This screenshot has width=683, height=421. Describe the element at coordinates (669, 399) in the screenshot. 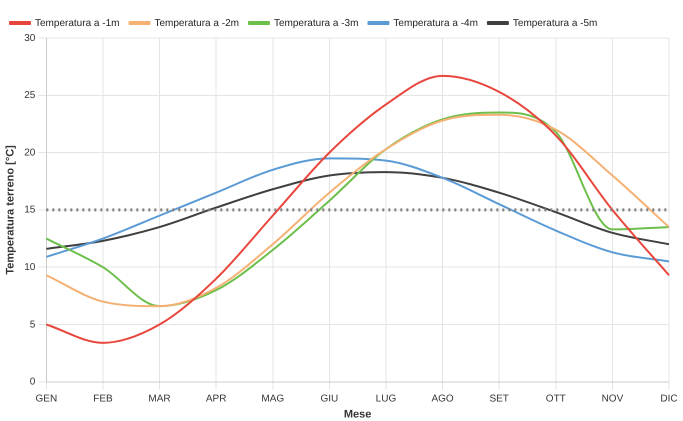

I see `x-tick-label: DIC` at that location.